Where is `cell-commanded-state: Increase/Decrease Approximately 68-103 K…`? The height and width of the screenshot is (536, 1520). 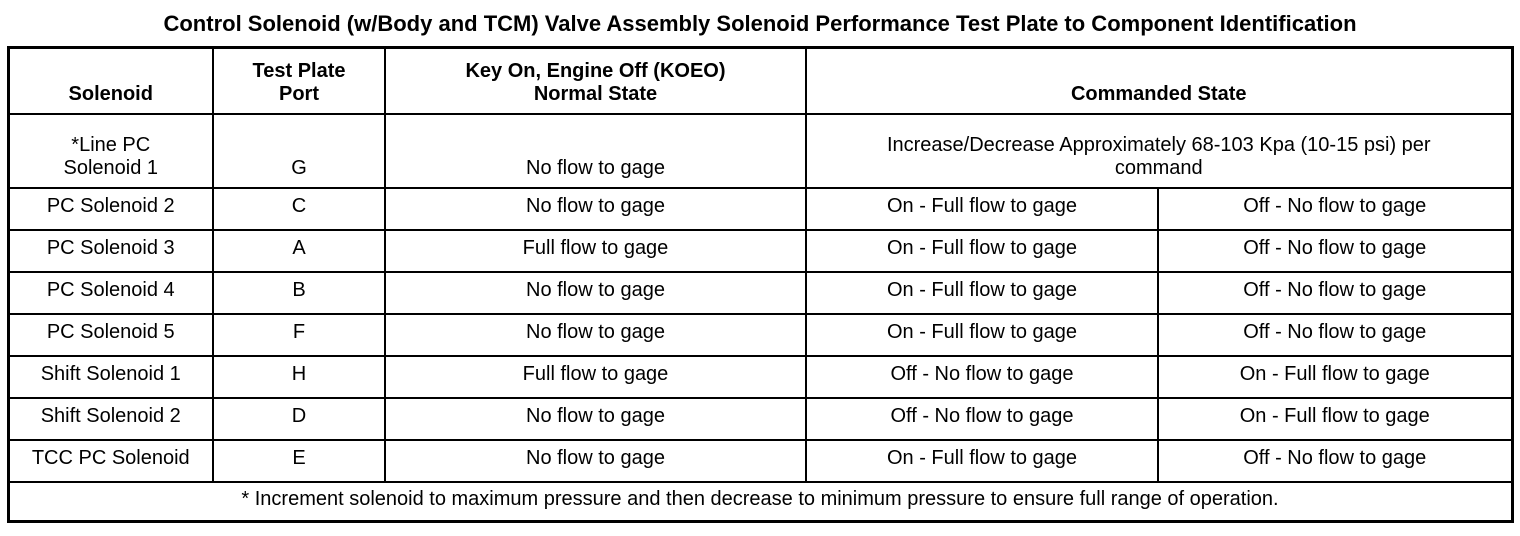
cell-commanded-state: Increase/Decrease Approximately 68-103 K… is located at coordinates (1159, 150).